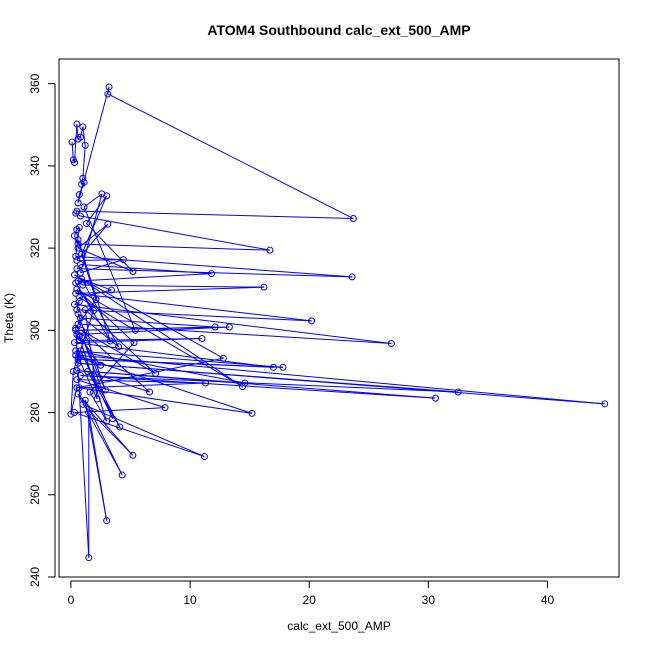 This screenshot has width=650, height=650. What do you see at coordinates (35, 83) in the screenshot?
I see `y-tick-label: 360` at bounding box center [35, 83].